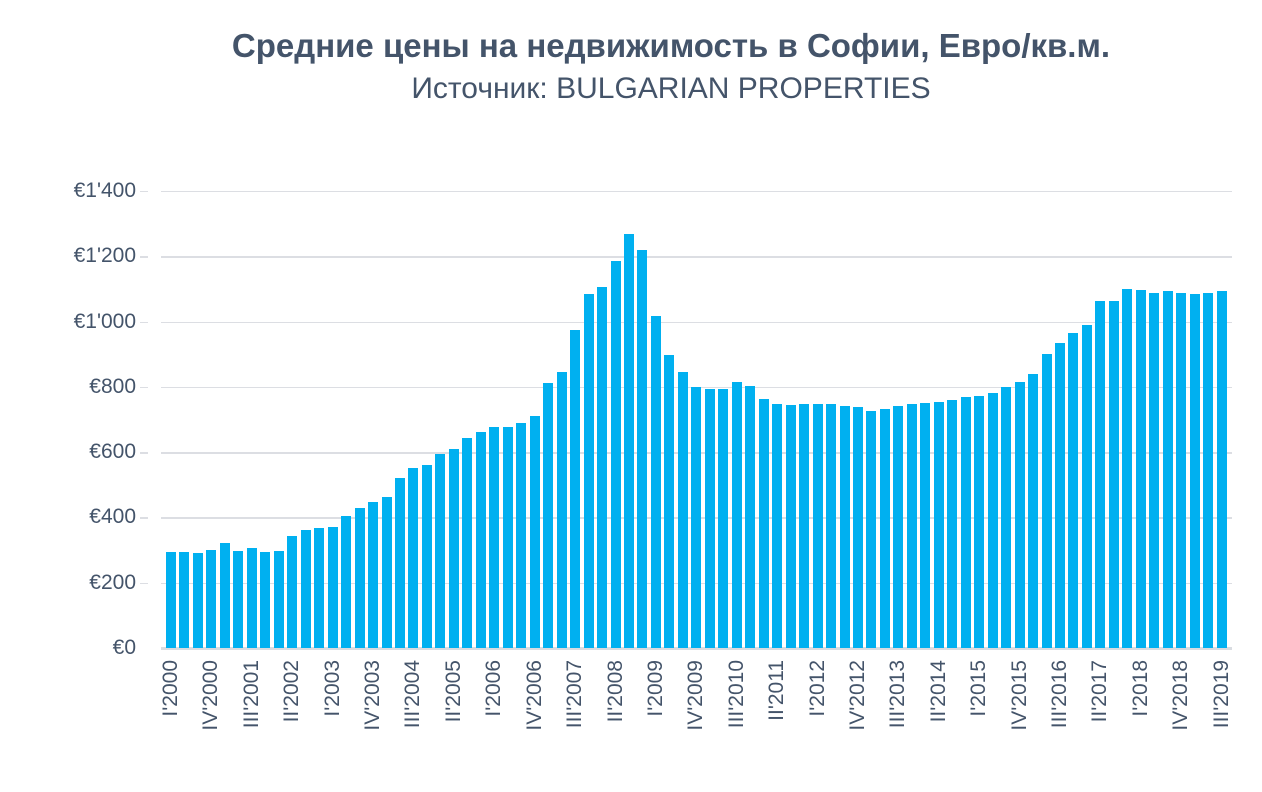  What do you see at coordinates (696, 648) in the screenshot?
I see `x-axis-line` at bounding box center [696, 648].